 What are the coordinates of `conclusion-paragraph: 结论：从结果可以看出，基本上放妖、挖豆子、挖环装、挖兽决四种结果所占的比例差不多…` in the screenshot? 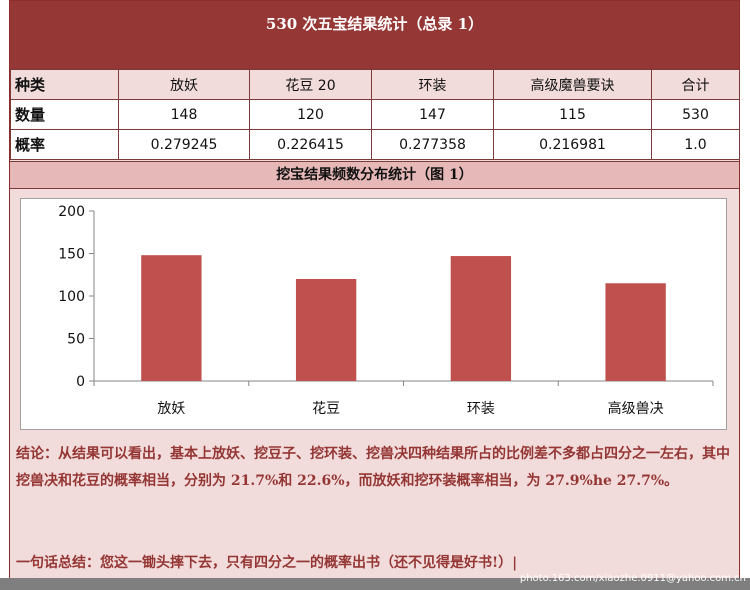 It's located at (373, 467).